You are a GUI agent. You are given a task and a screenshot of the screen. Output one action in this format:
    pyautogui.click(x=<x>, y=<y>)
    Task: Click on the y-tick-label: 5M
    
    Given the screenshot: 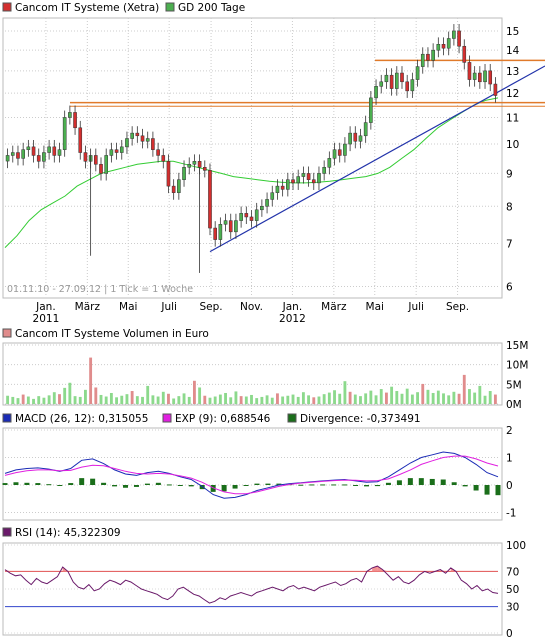 What is the action you would take?
    pyautogui.click(x=514, y=385)
    